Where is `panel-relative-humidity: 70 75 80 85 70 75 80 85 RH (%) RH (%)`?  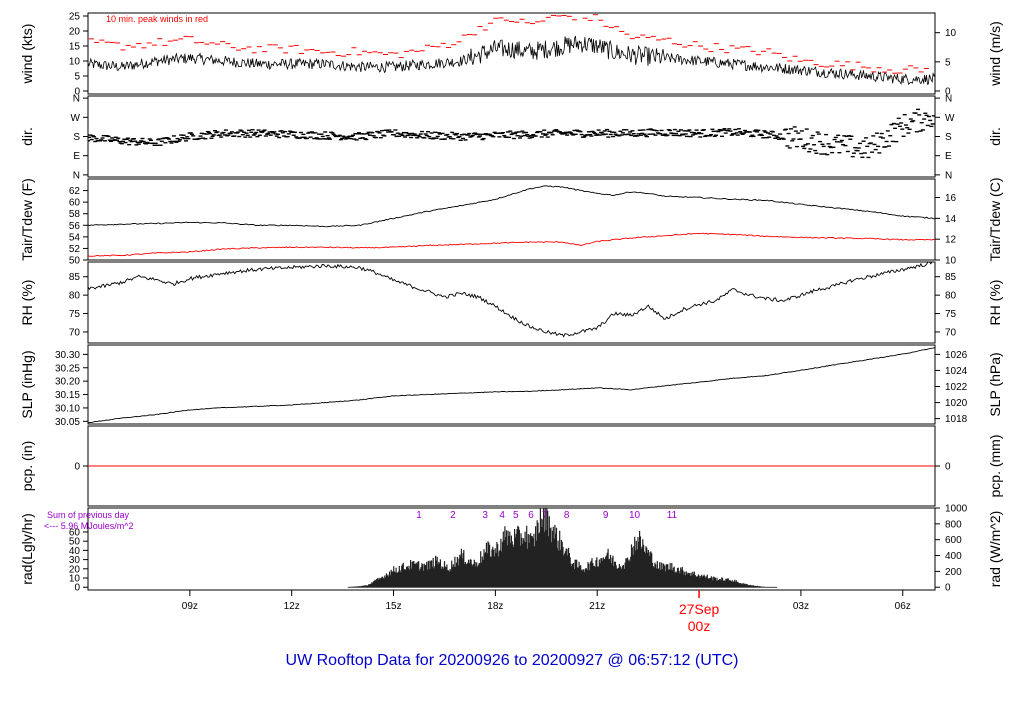 panel-relative-humidity: 70 75 80 85 70 75 80 85 RH (%) RH (%) is located at coordinates (511, 302).